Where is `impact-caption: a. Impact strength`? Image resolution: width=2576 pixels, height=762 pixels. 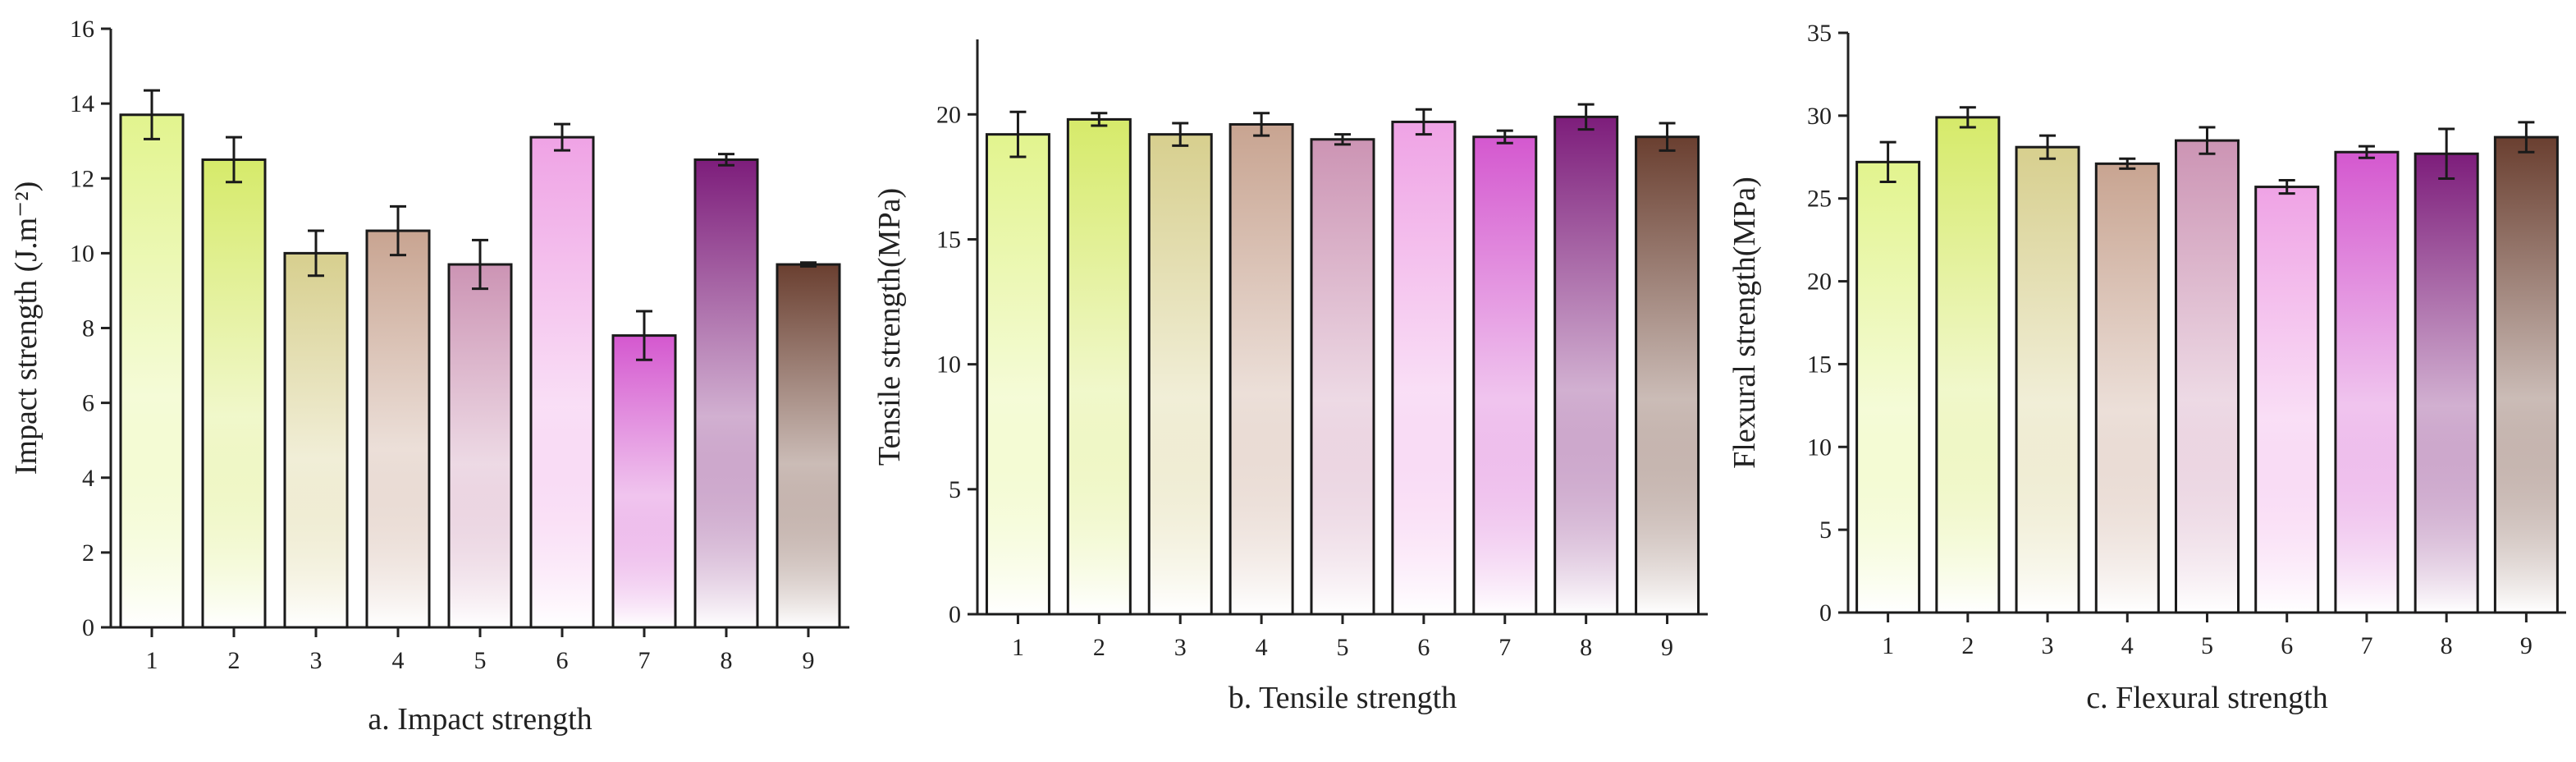 impact-caption: a. Impact strength is located at coordinates (480, 719).